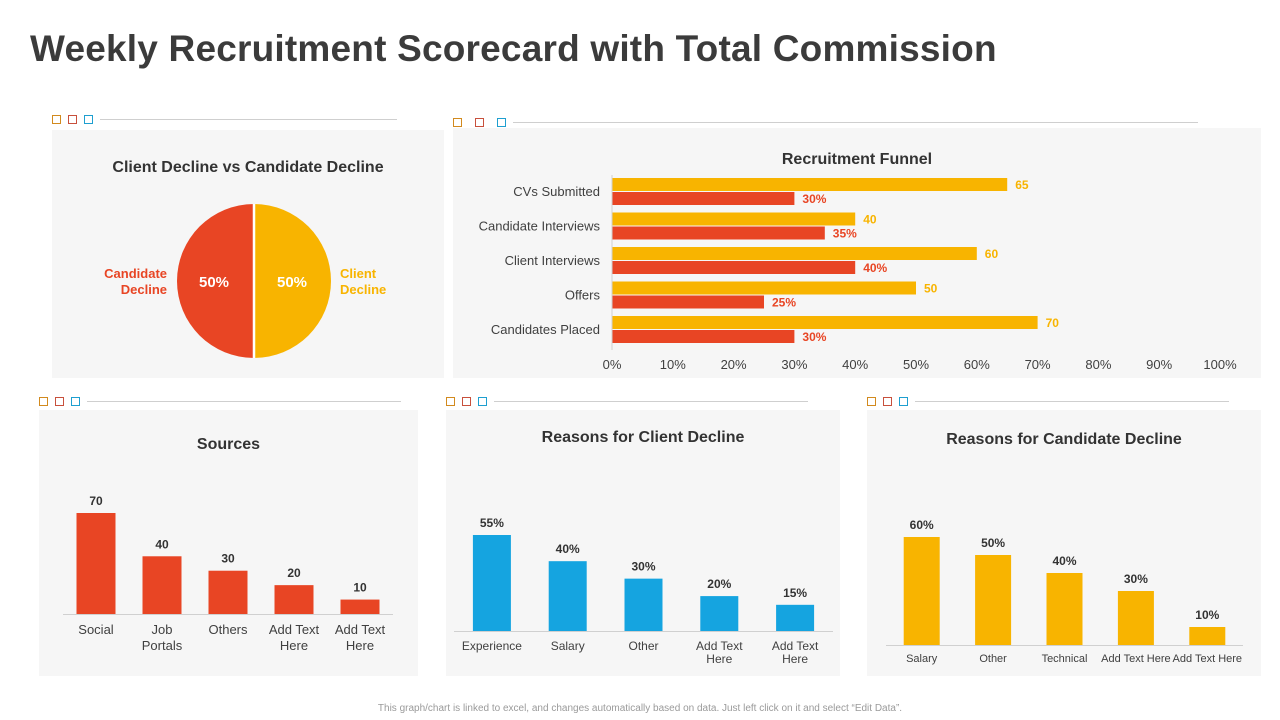 This screenshot has width=1280, height=720. I want to click on funnel-tick-label: 50%, so click(916, 364).